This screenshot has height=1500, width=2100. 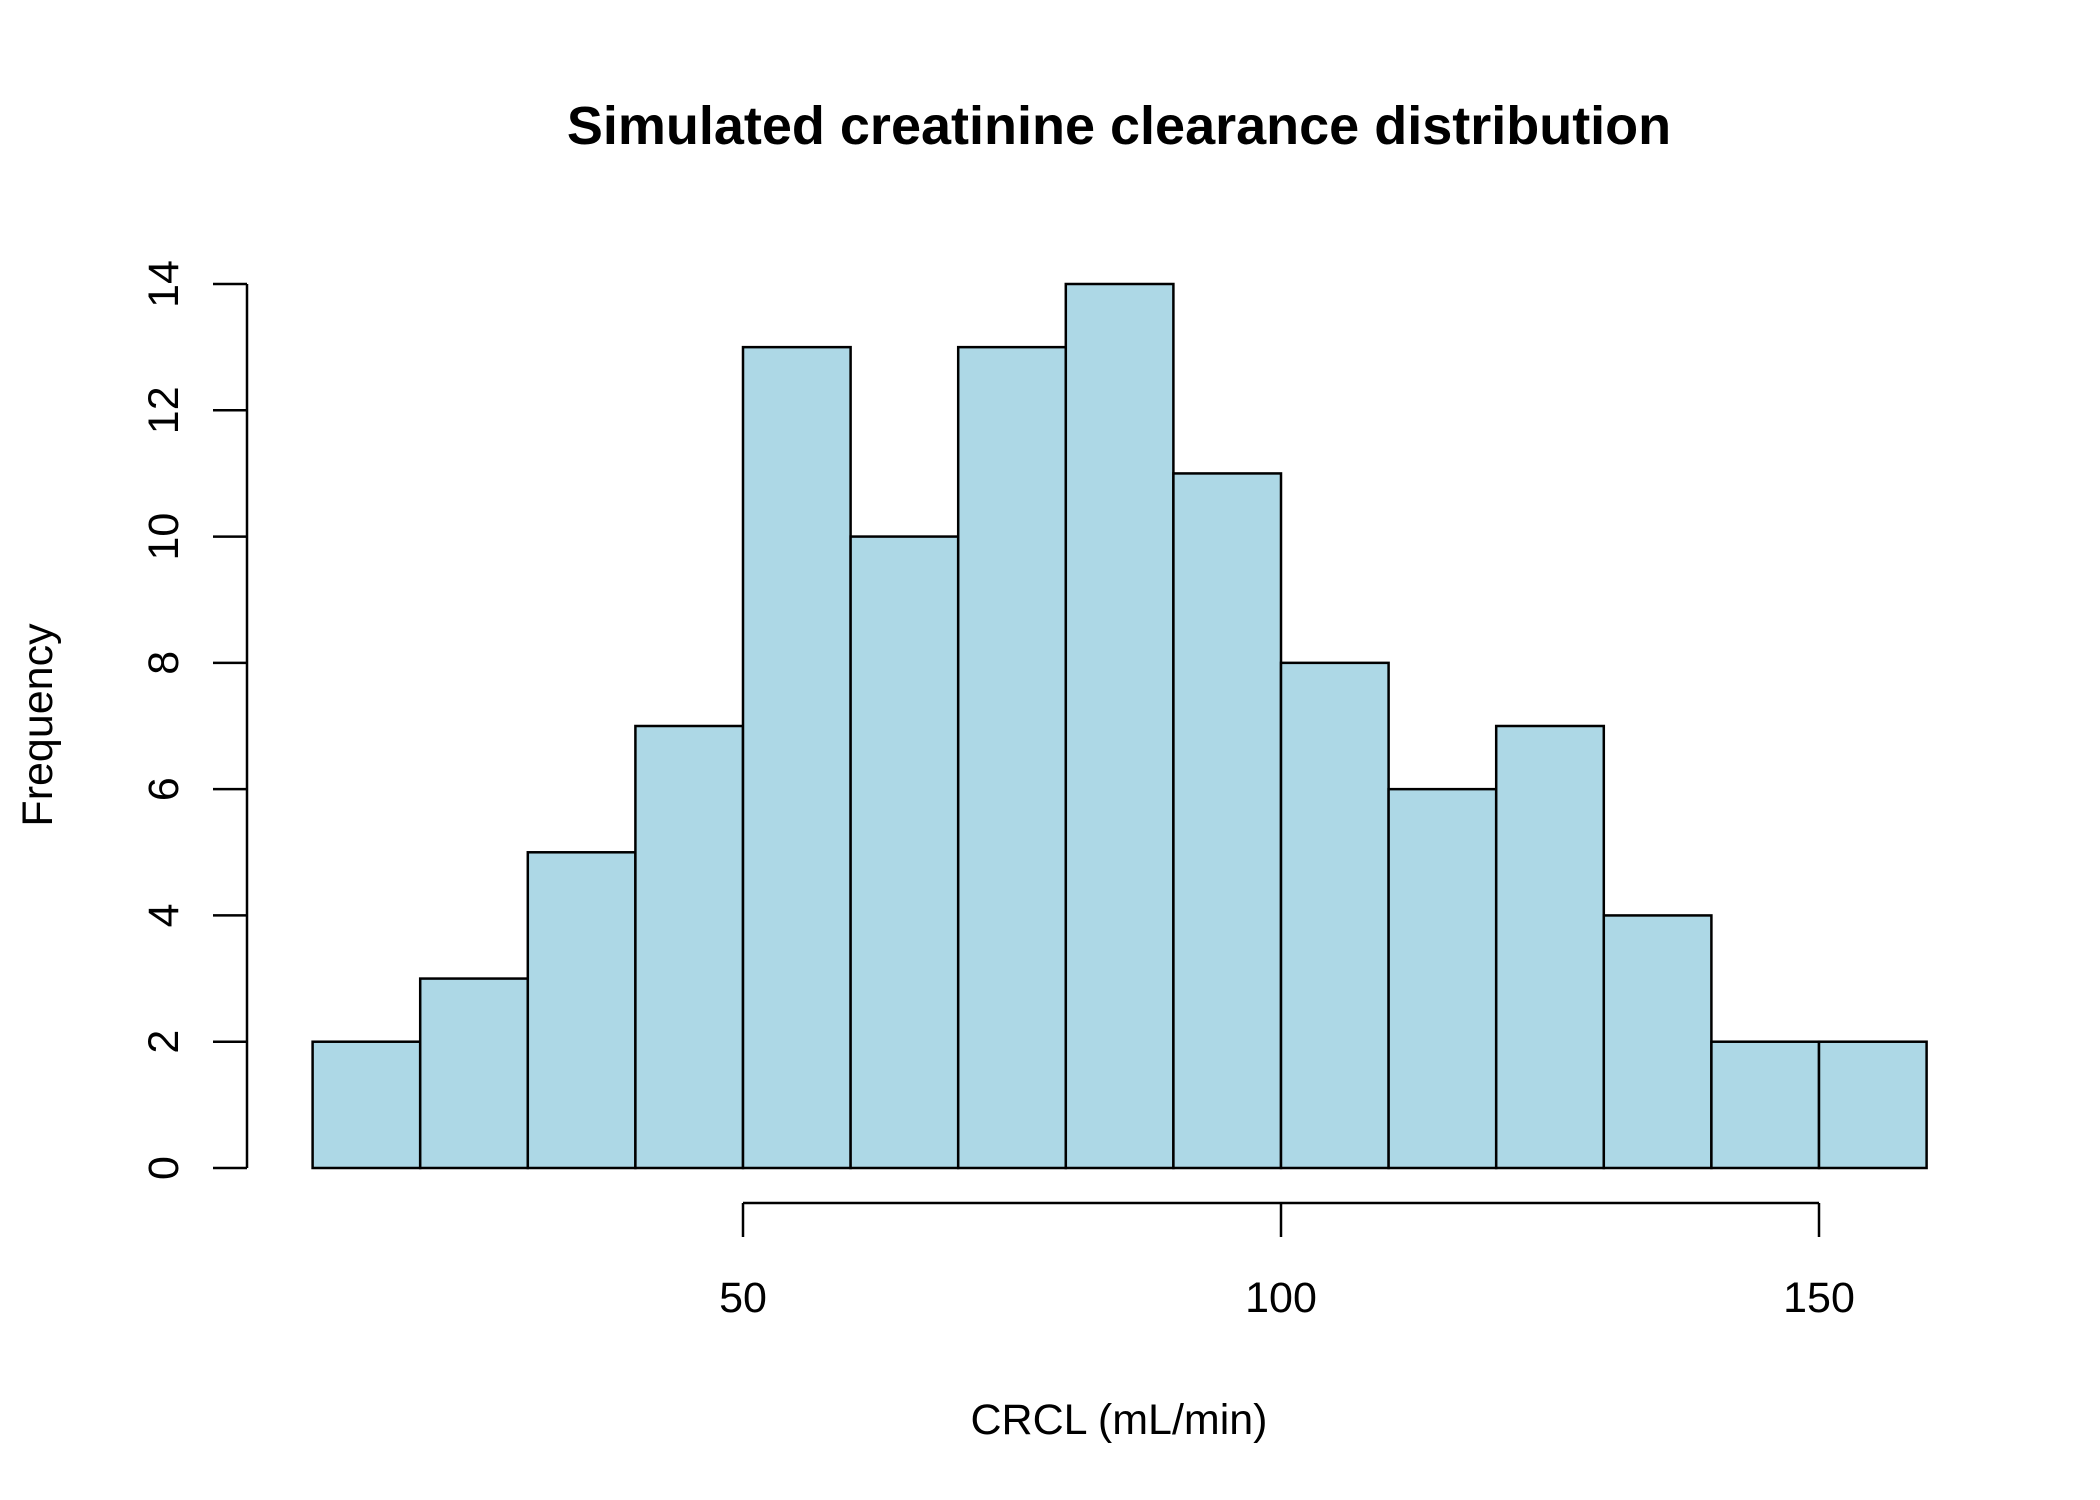 I want to click on y-axis: 0 2 4 6 8 10 12 14, so click(x=194, y=720).